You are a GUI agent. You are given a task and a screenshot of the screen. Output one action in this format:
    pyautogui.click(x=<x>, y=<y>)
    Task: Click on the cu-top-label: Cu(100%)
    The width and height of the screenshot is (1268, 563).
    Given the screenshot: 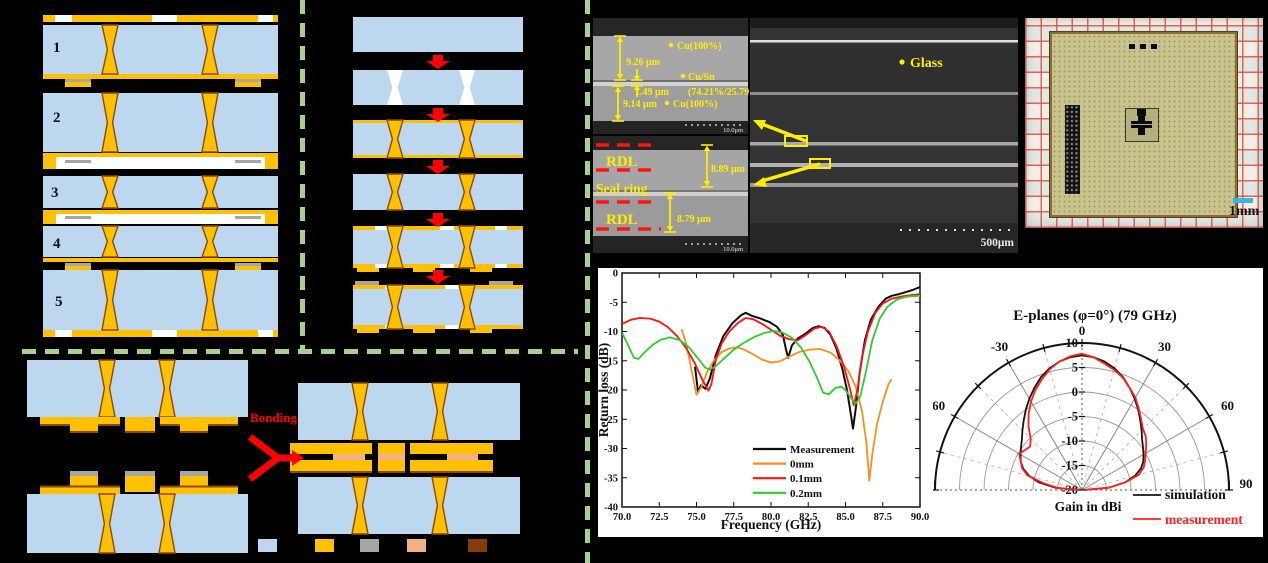 What is the action you would take?
    pyautogui.click(x=699, y=46)
    